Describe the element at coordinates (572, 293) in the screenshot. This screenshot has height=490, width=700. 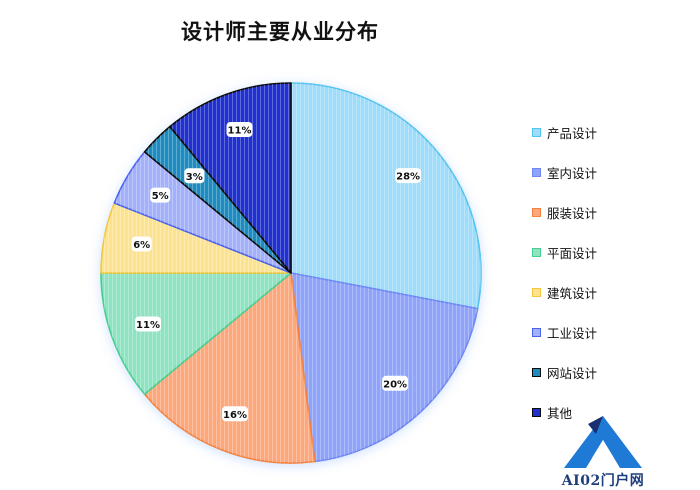
I see `legend-label: 建筑设计` at that location.